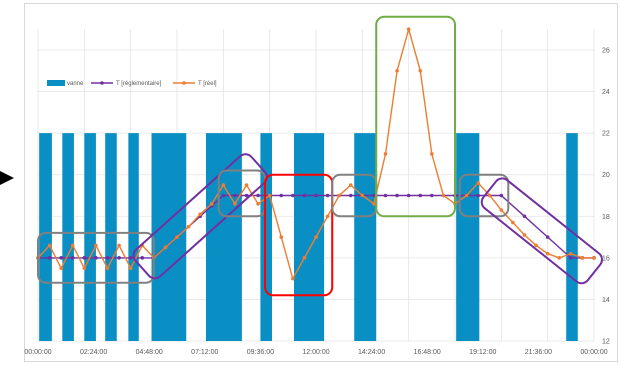 The width and height of the screenshot is (621, 366). What do you see at coordinates (538, 352) in the screenshot?
I see `x-tick-label: 21:36:00` at bounding box center [538, 352].